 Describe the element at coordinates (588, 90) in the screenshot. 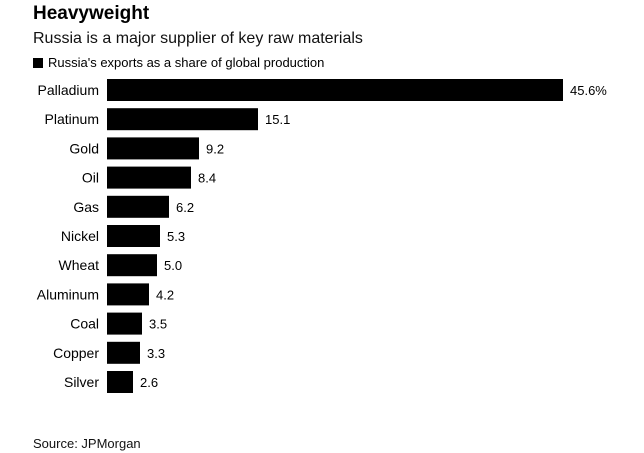

I see `value-label-palladium: 45.6%` at that location.